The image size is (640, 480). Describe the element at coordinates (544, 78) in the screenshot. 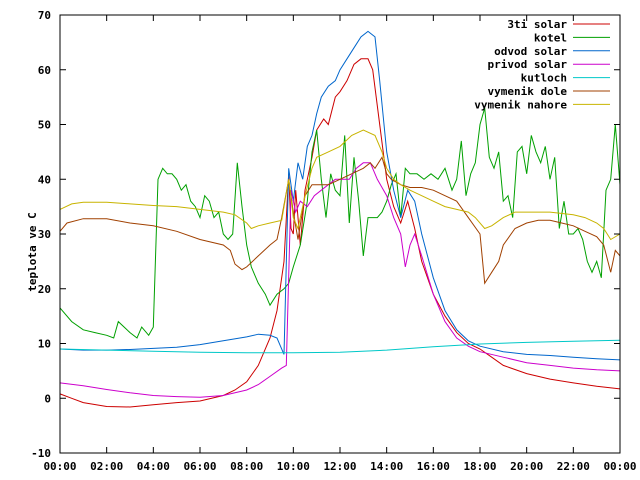

I see `legend-label-kutloch: kutloch` at that location.